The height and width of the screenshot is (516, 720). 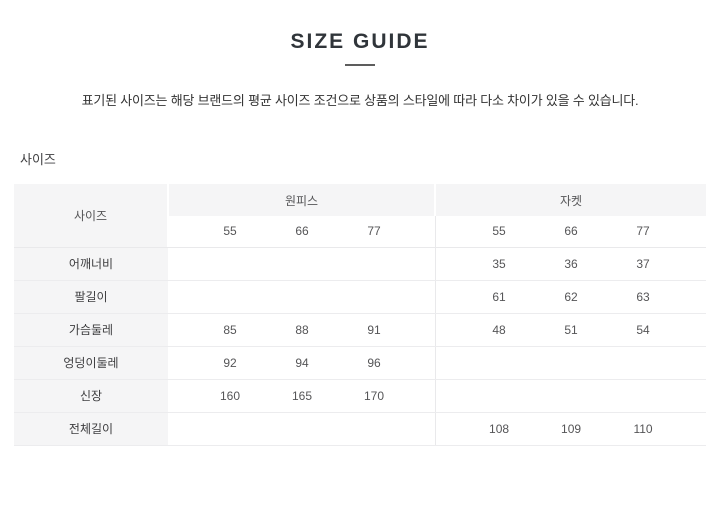 What do you see at coordinates (302, 396) in the screenshot?
I see `size-cell: 165` at bounding box center [302, 396].